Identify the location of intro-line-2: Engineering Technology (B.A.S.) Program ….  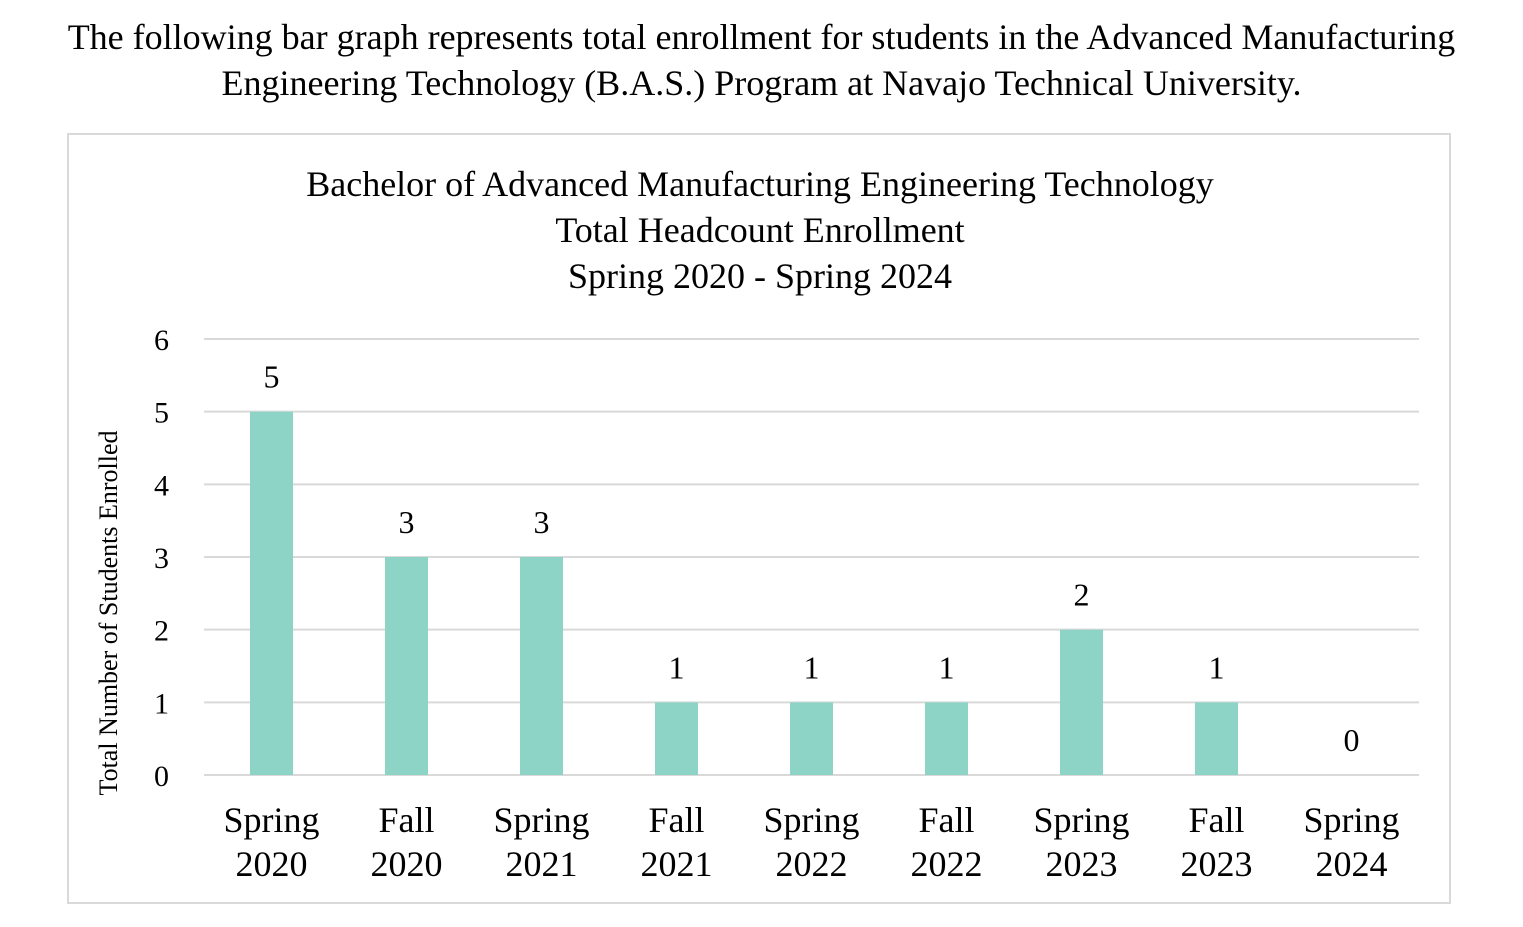
(761, 83).